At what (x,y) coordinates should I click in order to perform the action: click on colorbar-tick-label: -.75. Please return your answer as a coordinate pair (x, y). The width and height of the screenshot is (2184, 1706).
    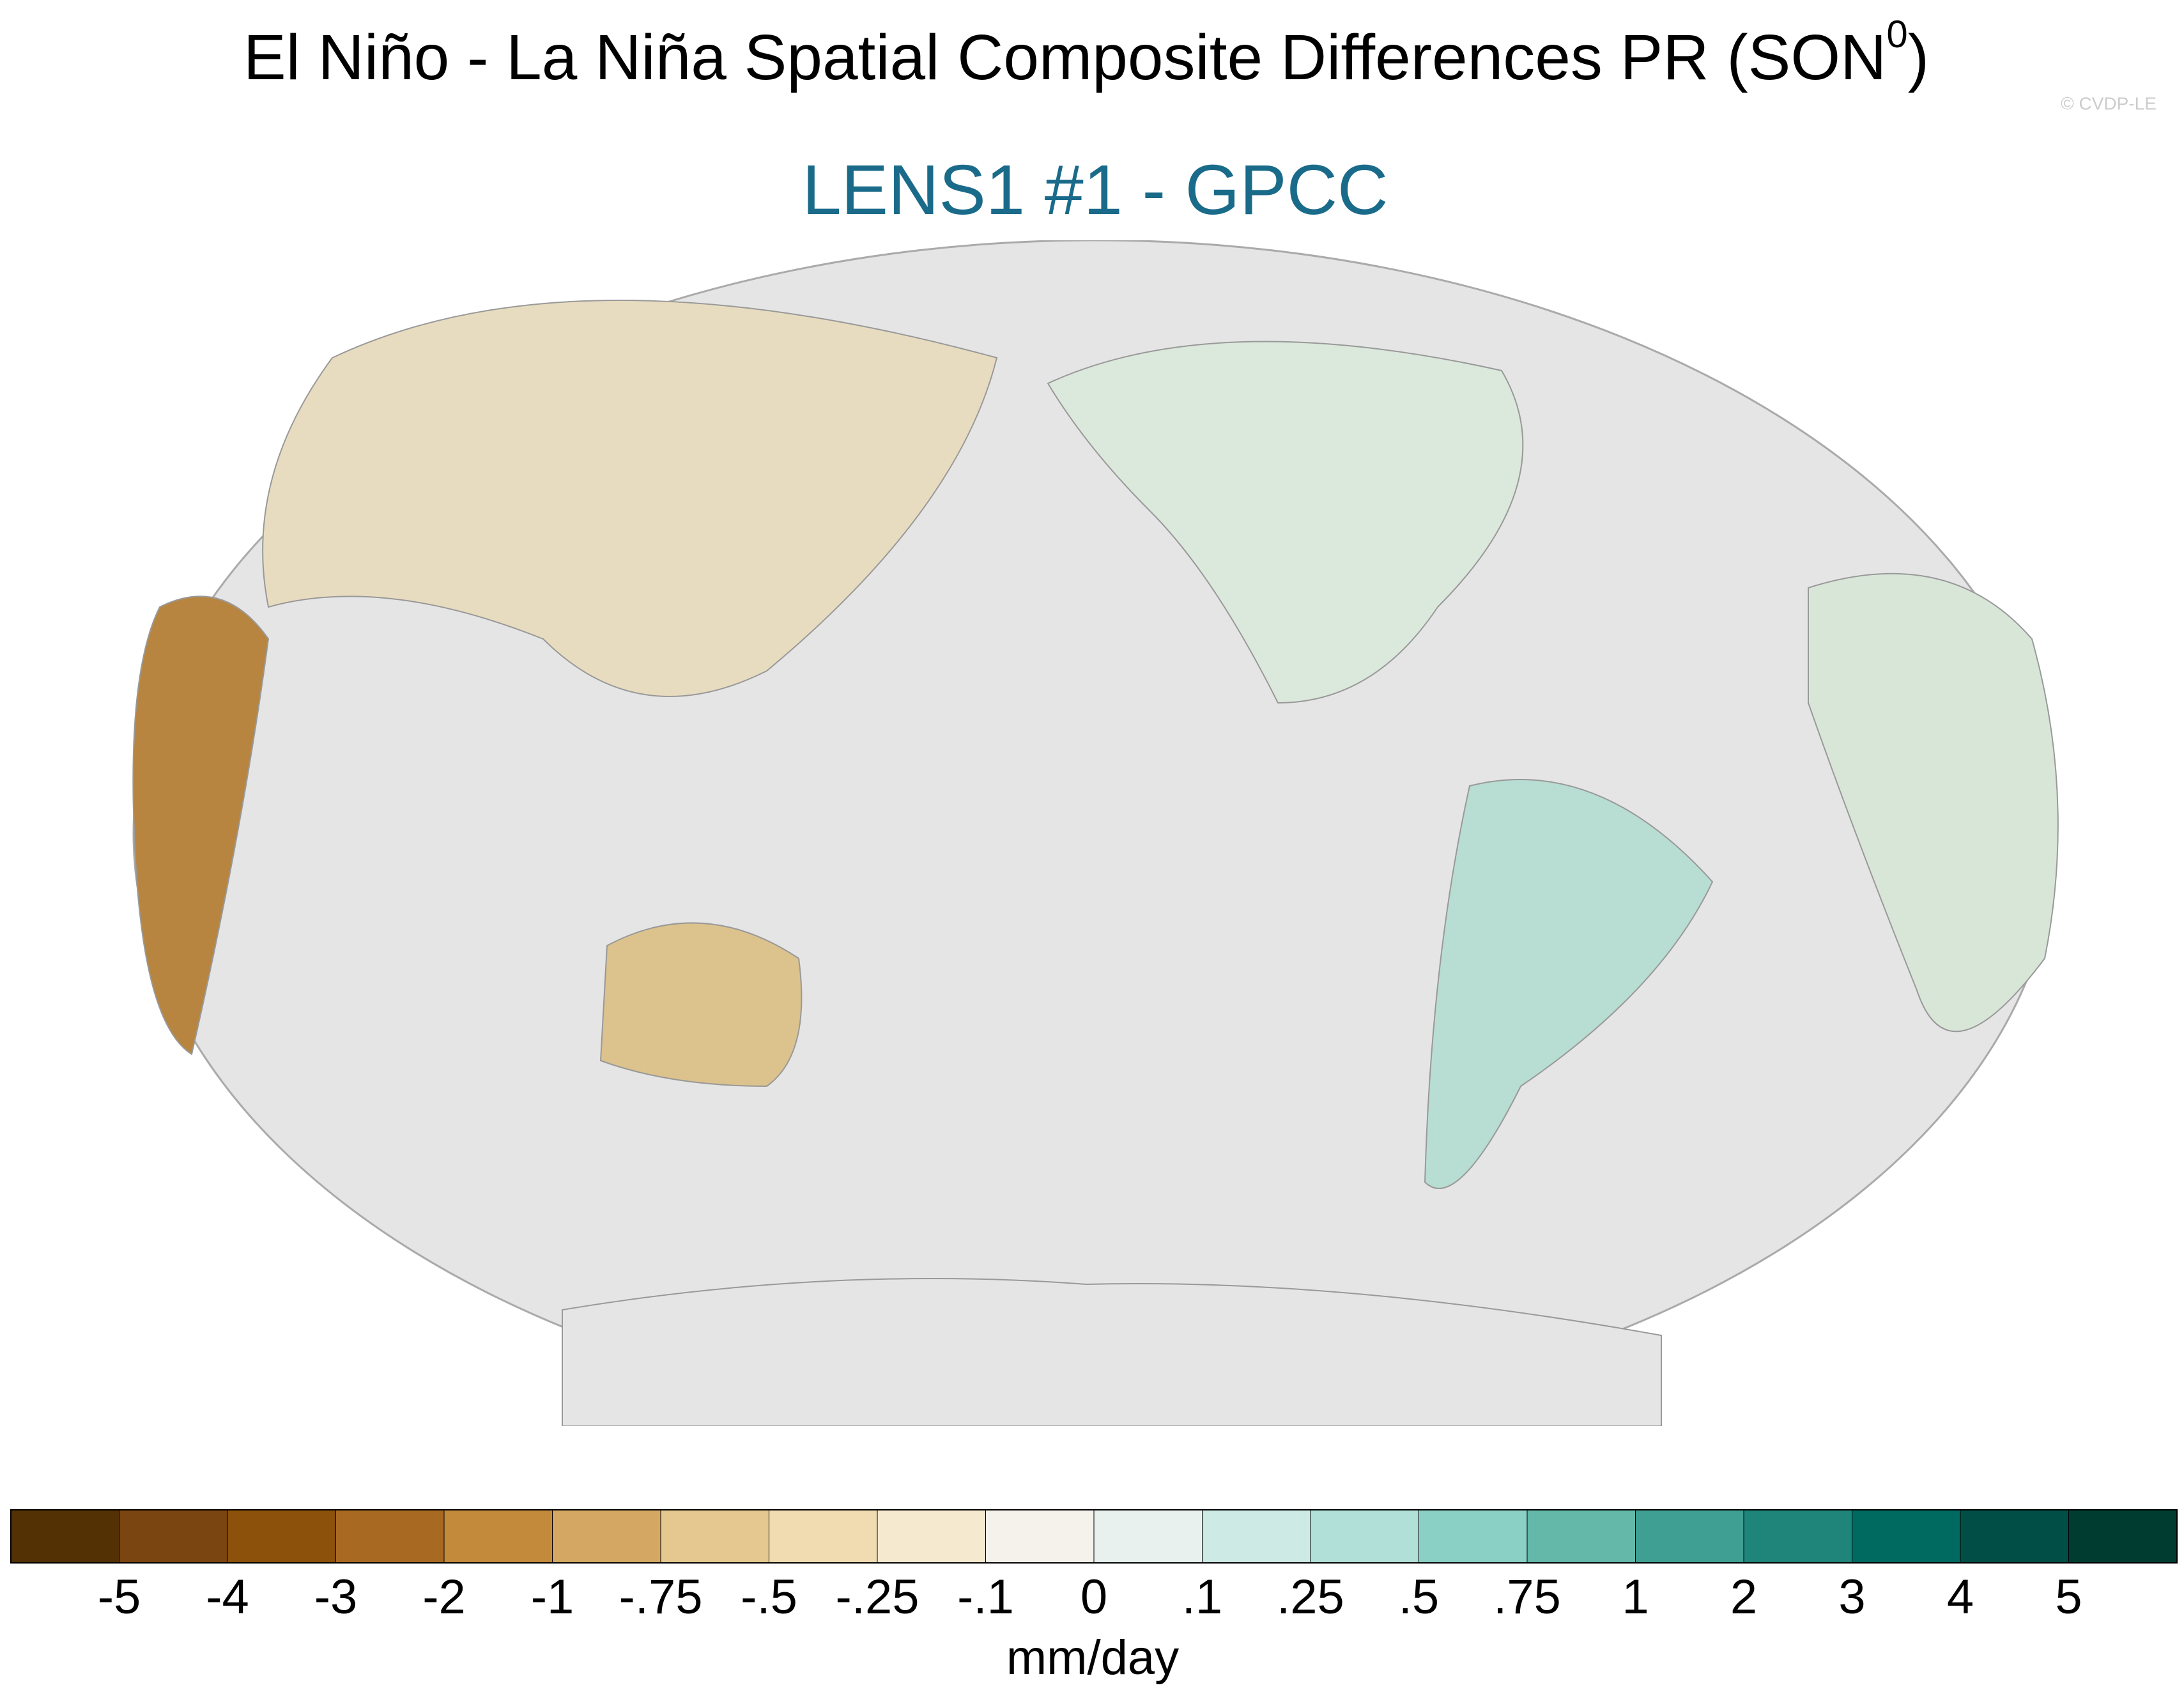
    Looking at the image, I should click on (661, 1597).